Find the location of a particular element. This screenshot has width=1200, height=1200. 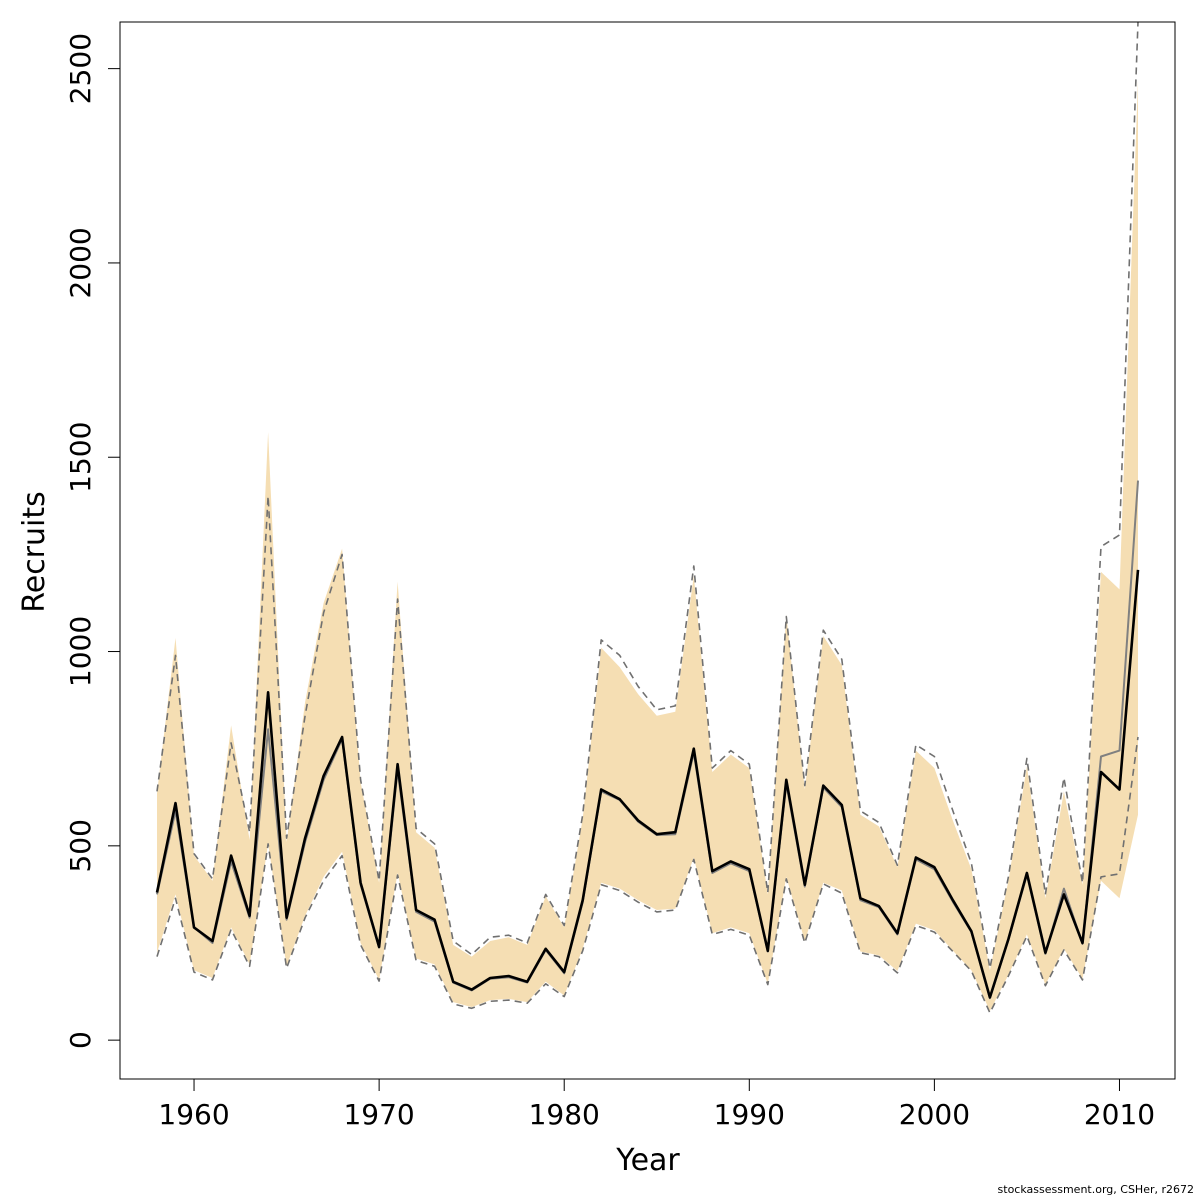

y-tick-label: 2500 is located at coordinates (80, 68).